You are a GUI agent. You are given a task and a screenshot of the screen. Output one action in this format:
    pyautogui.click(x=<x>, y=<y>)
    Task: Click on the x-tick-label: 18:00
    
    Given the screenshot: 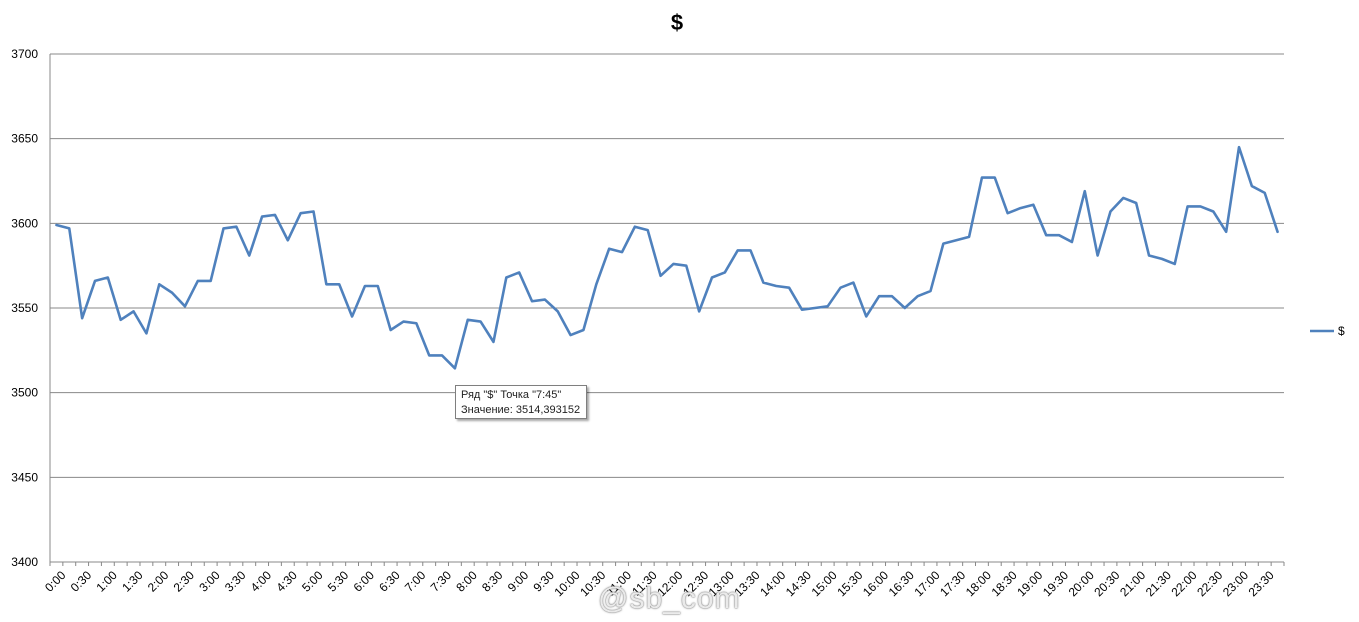 What is the action you would take?
    pyautogui.click(x=978, y=583)
    